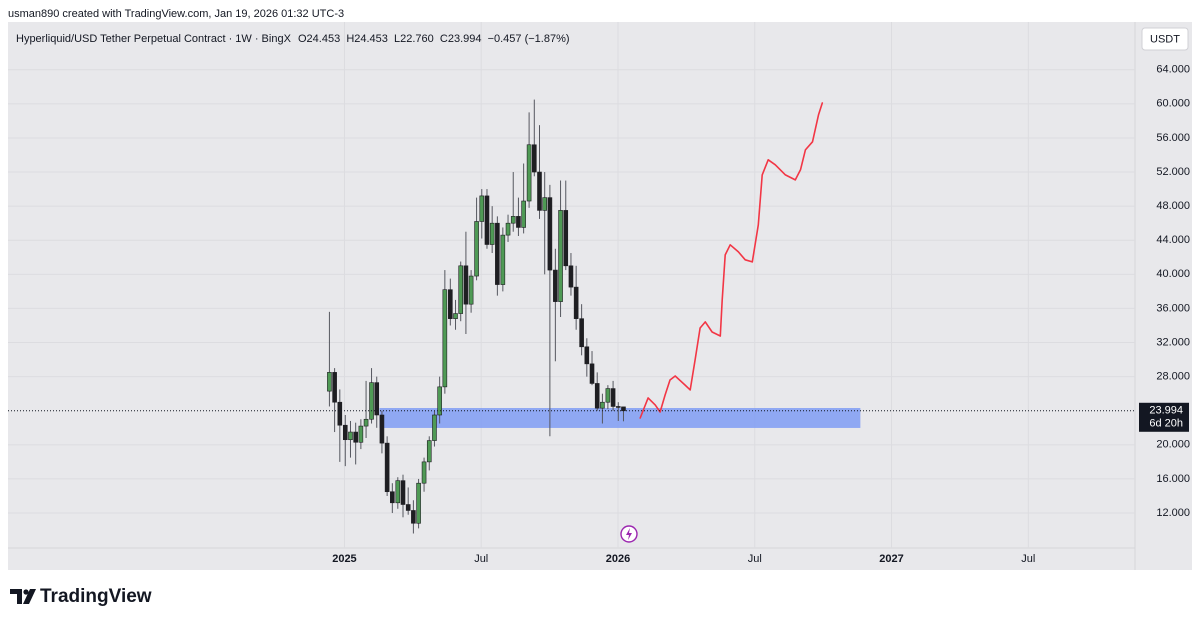 The image size is (1200, 623). What do you see at coordinates (1173, 479) in the screenshot?
I see `y-tick-label: 16.000` at bounding box center [1173, 479].